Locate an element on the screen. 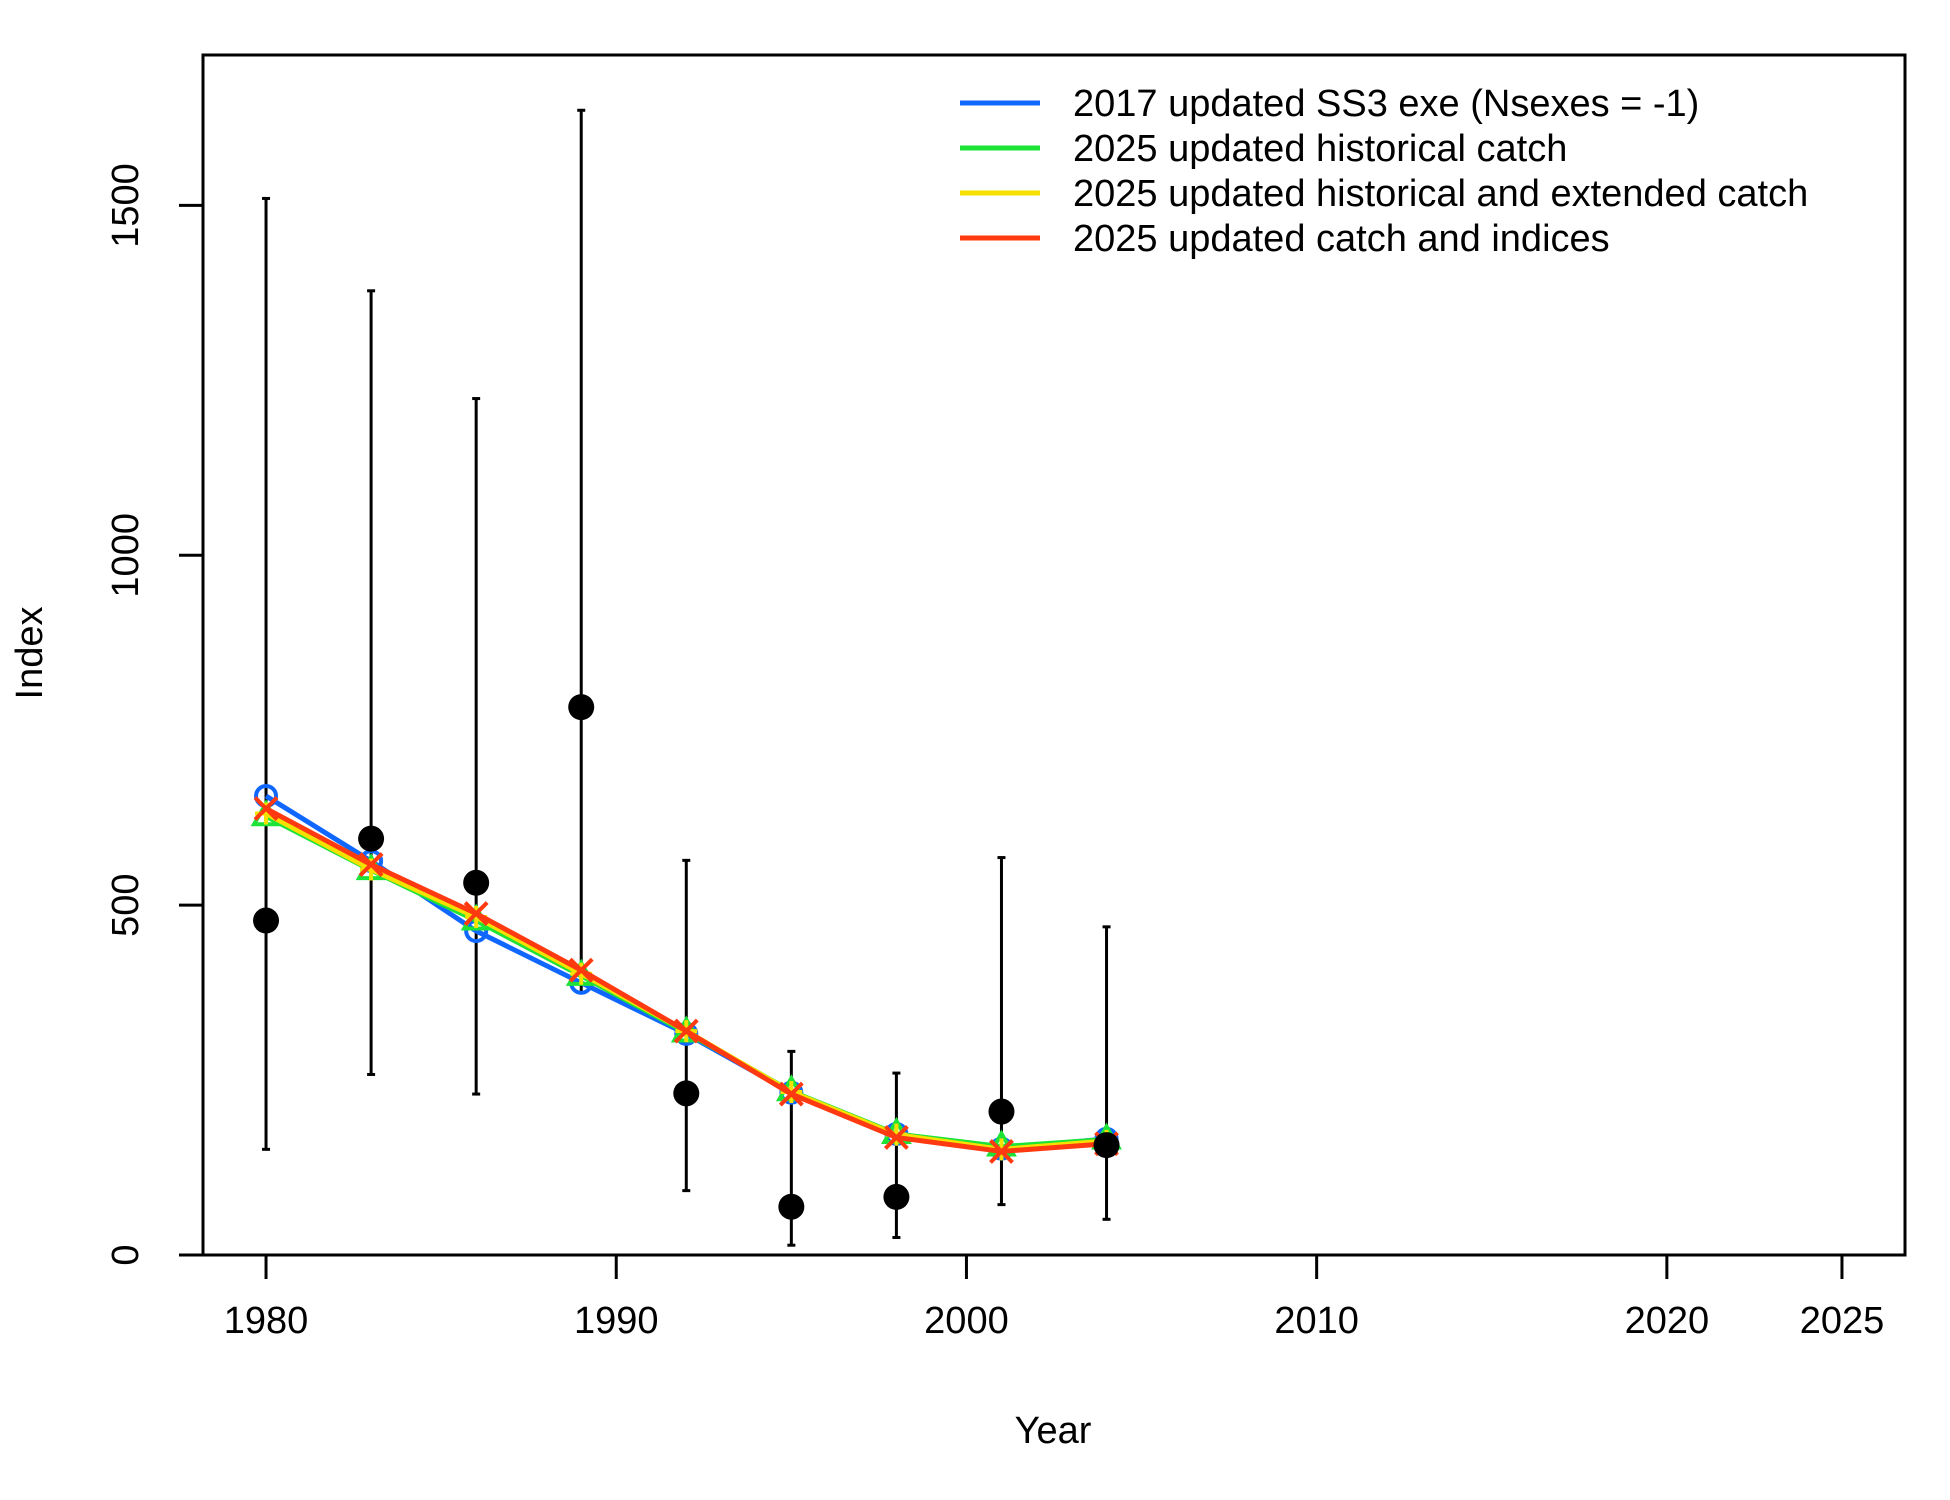  y-axis-title: Index is located at coordinates (30, 653).